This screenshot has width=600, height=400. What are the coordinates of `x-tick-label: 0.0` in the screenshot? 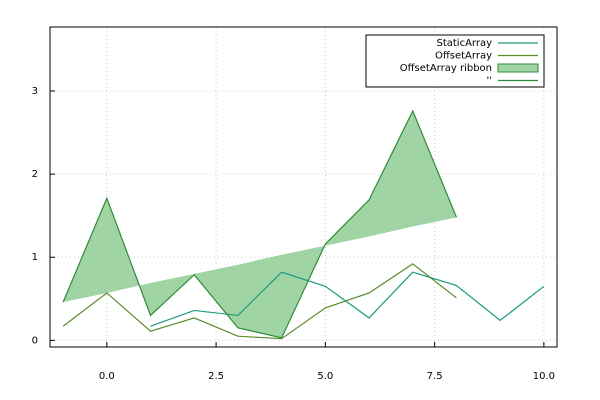 It's located at (107, 376).